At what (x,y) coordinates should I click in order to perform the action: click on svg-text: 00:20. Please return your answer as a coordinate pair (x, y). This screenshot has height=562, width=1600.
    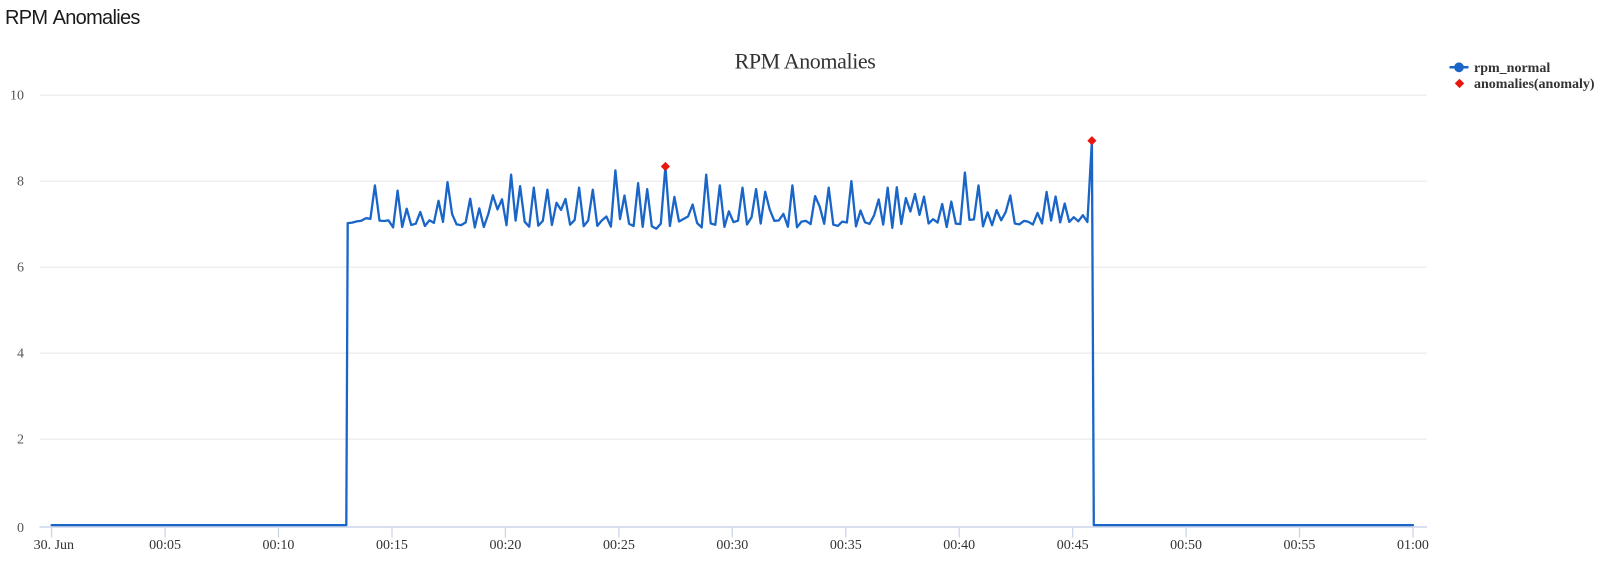
    Looking at the image, I should click on (505, 545).